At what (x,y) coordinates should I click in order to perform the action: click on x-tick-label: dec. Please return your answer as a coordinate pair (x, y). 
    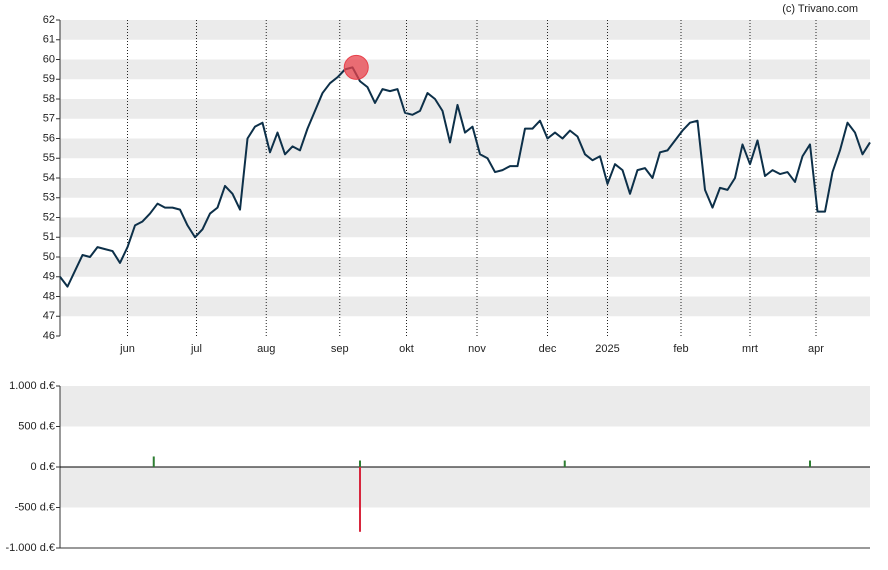
    Looking at the image, I should click on (548, 349).